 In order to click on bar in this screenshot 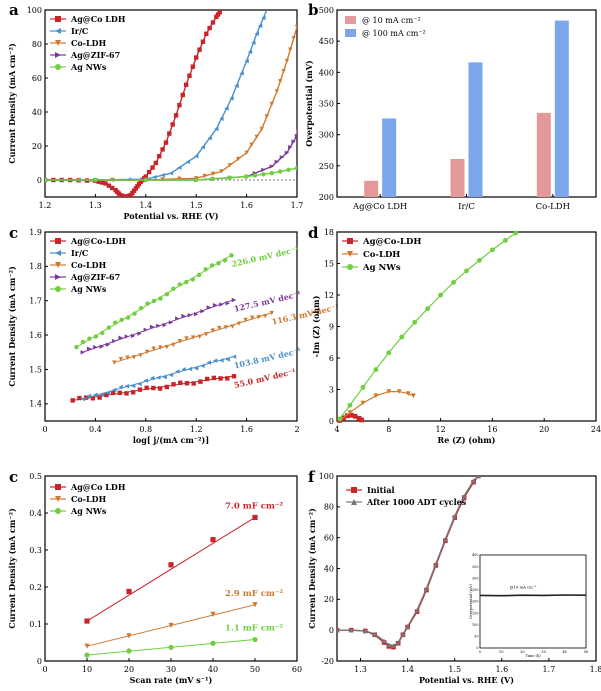, I will do `click(389, 157)`.